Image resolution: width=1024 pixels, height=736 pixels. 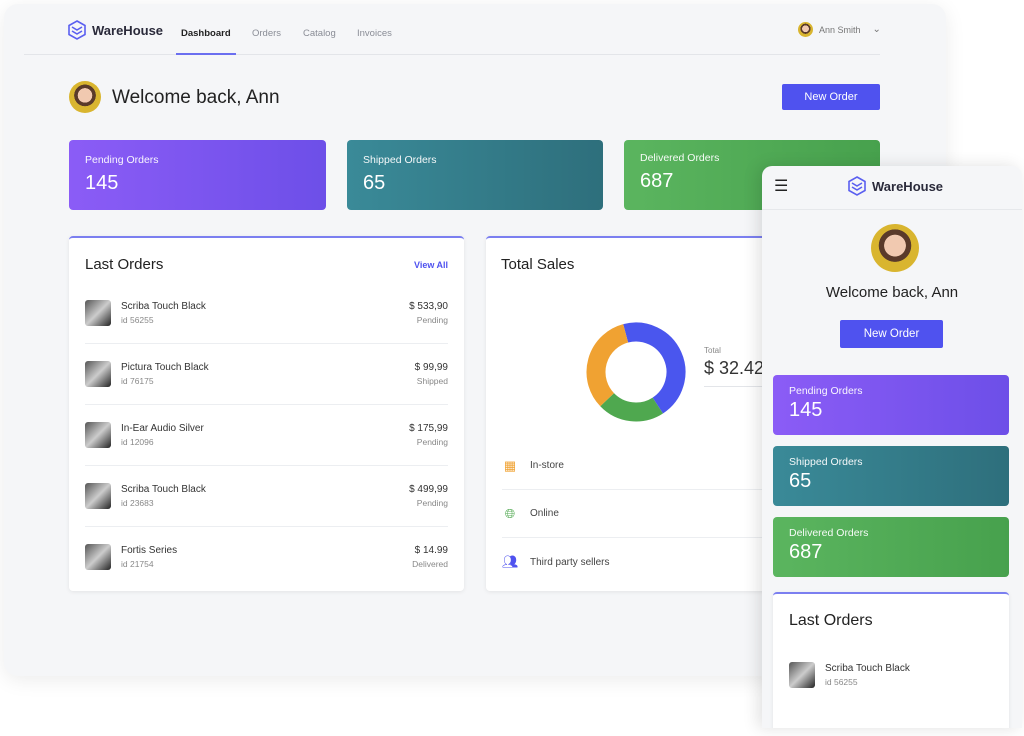 I want to click on donut-segment-online, so click(x=654, y=368).